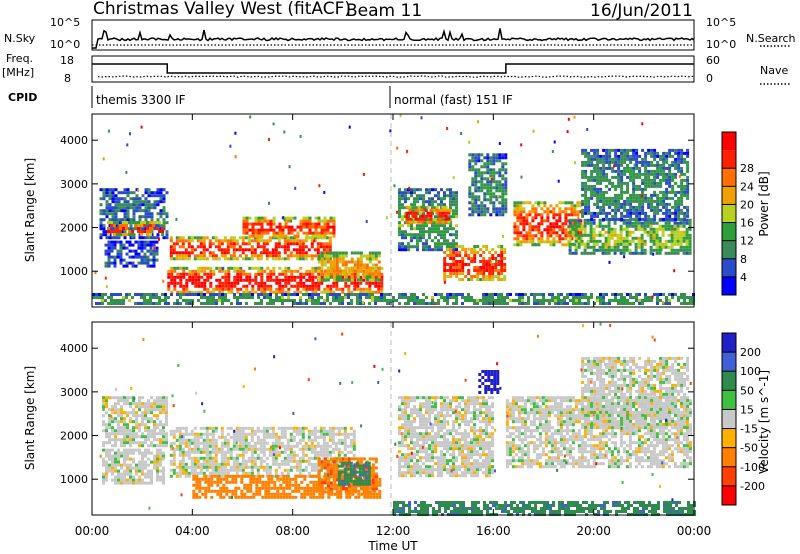  I want to click on date-title: 16/Jun/2011, so click(641, 11).